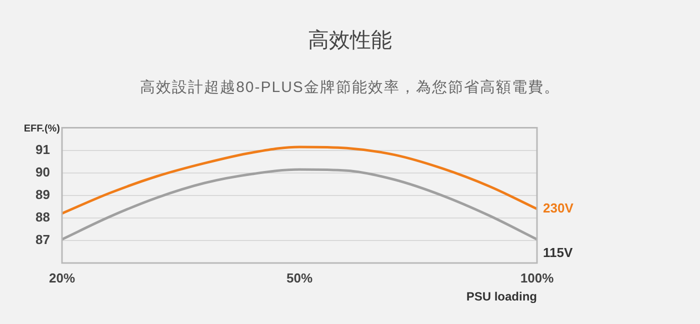 The image size is (700, 324). What do you see at coordinates (299, 180) in the screenshot?
I see `line-series` at bounding box center [299, 180].